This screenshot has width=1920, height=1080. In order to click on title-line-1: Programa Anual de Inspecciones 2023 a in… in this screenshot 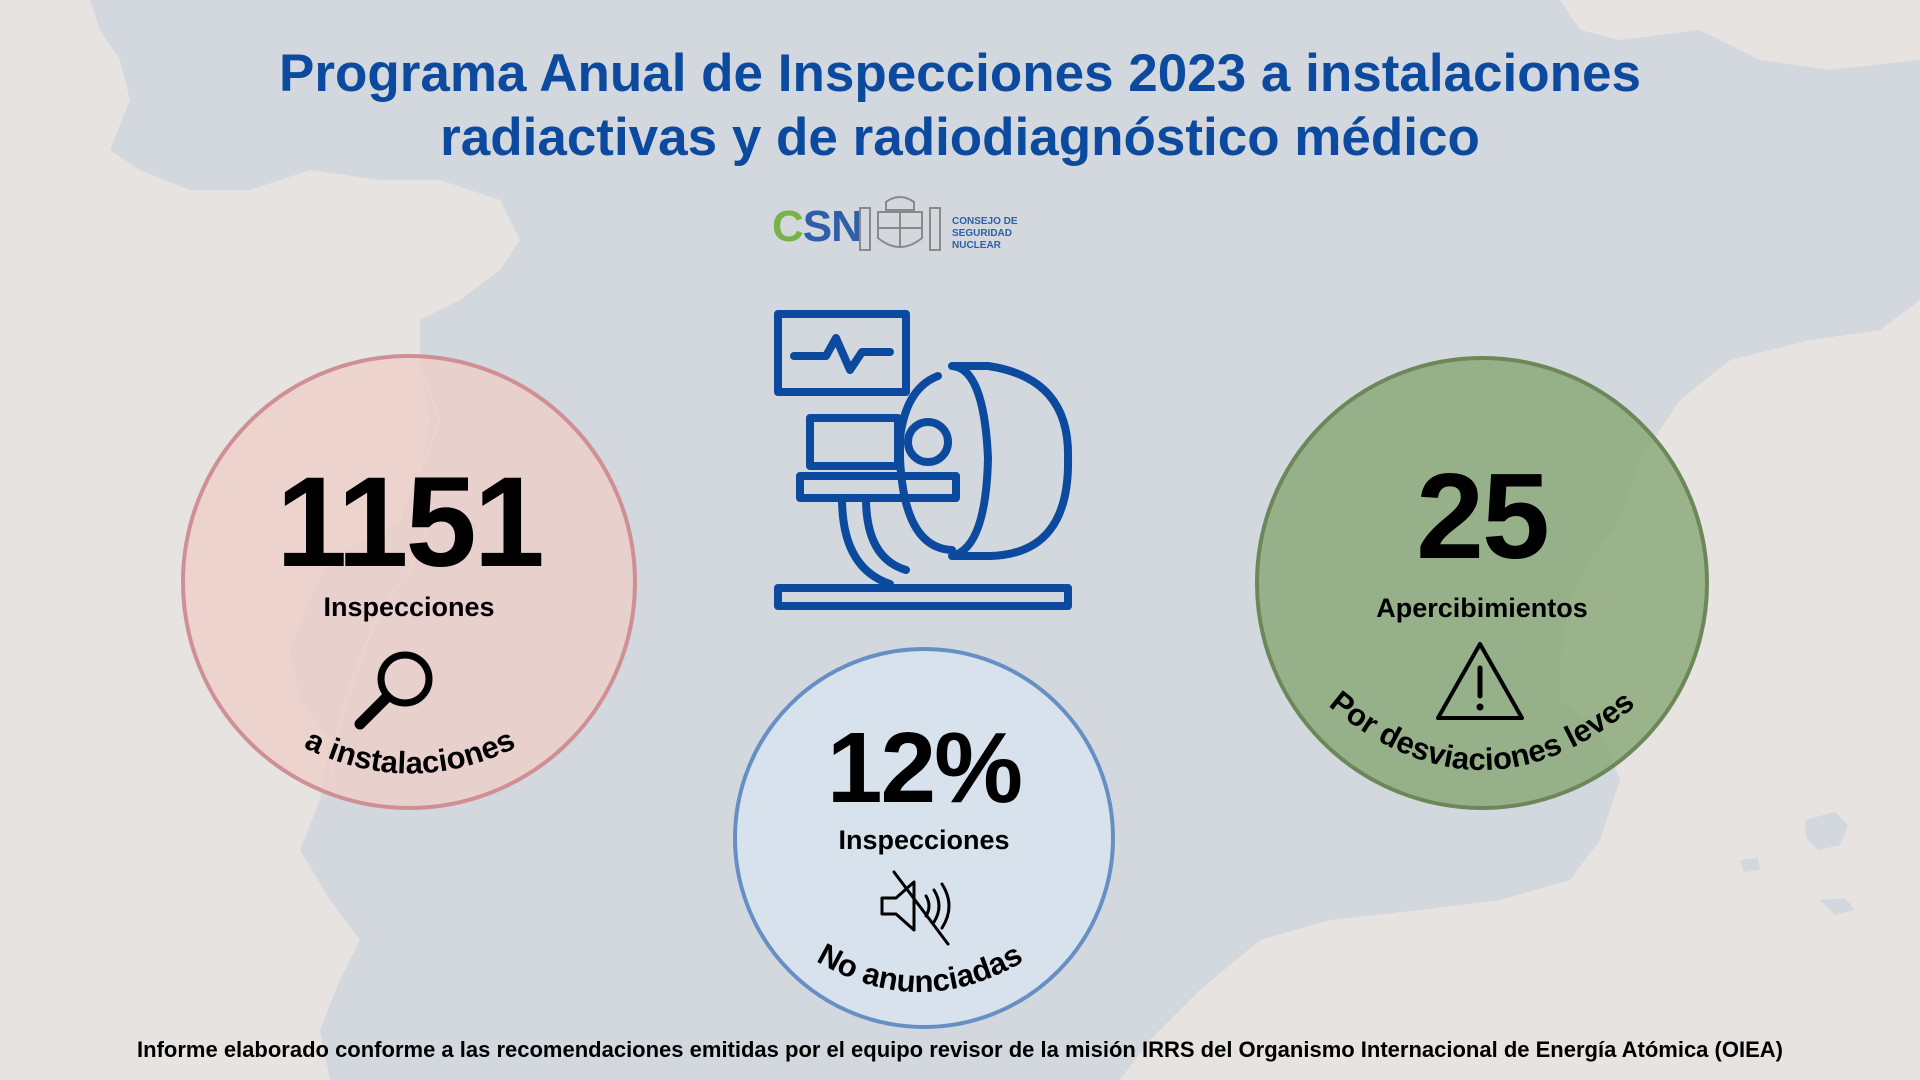, I will do `click(960, 73)`.